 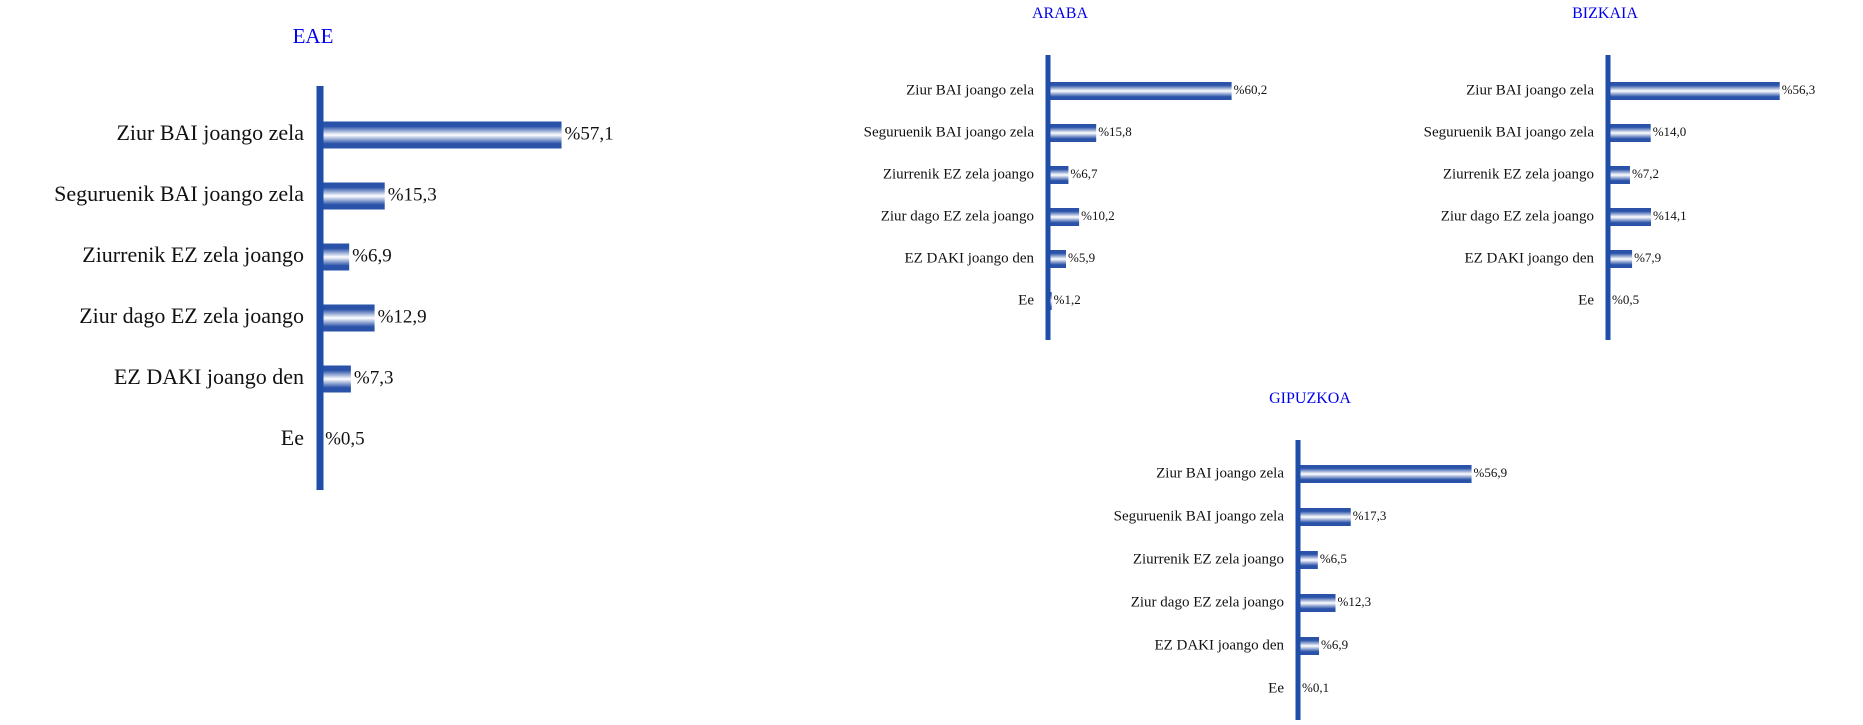 I want to click on data-label: %0,1, so click(x=1315, y=687).